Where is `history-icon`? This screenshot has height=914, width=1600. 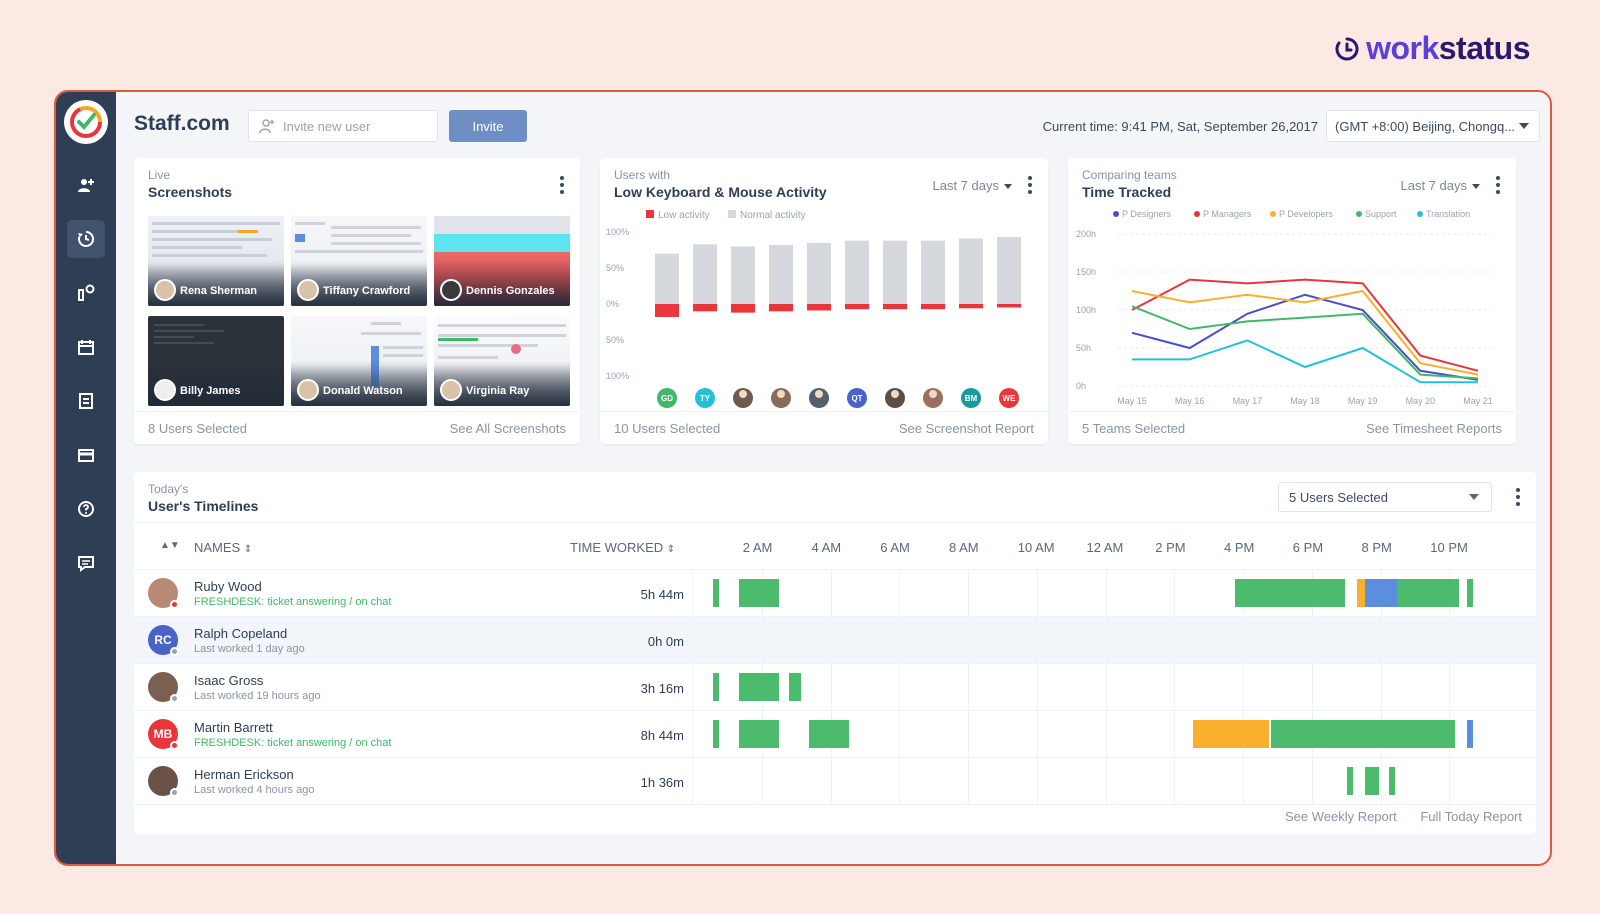 history-icon is located at coordinates (86, 238).